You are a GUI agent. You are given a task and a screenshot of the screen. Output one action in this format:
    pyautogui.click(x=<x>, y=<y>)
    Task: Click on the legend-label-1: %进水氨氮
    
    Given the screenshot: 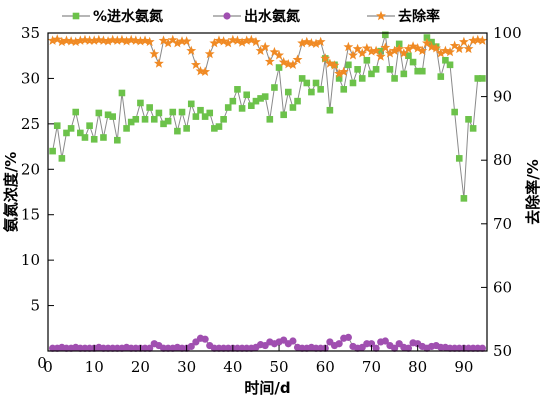 What is the action you would take?
    pyautogui.click(x=128, y=16)
    